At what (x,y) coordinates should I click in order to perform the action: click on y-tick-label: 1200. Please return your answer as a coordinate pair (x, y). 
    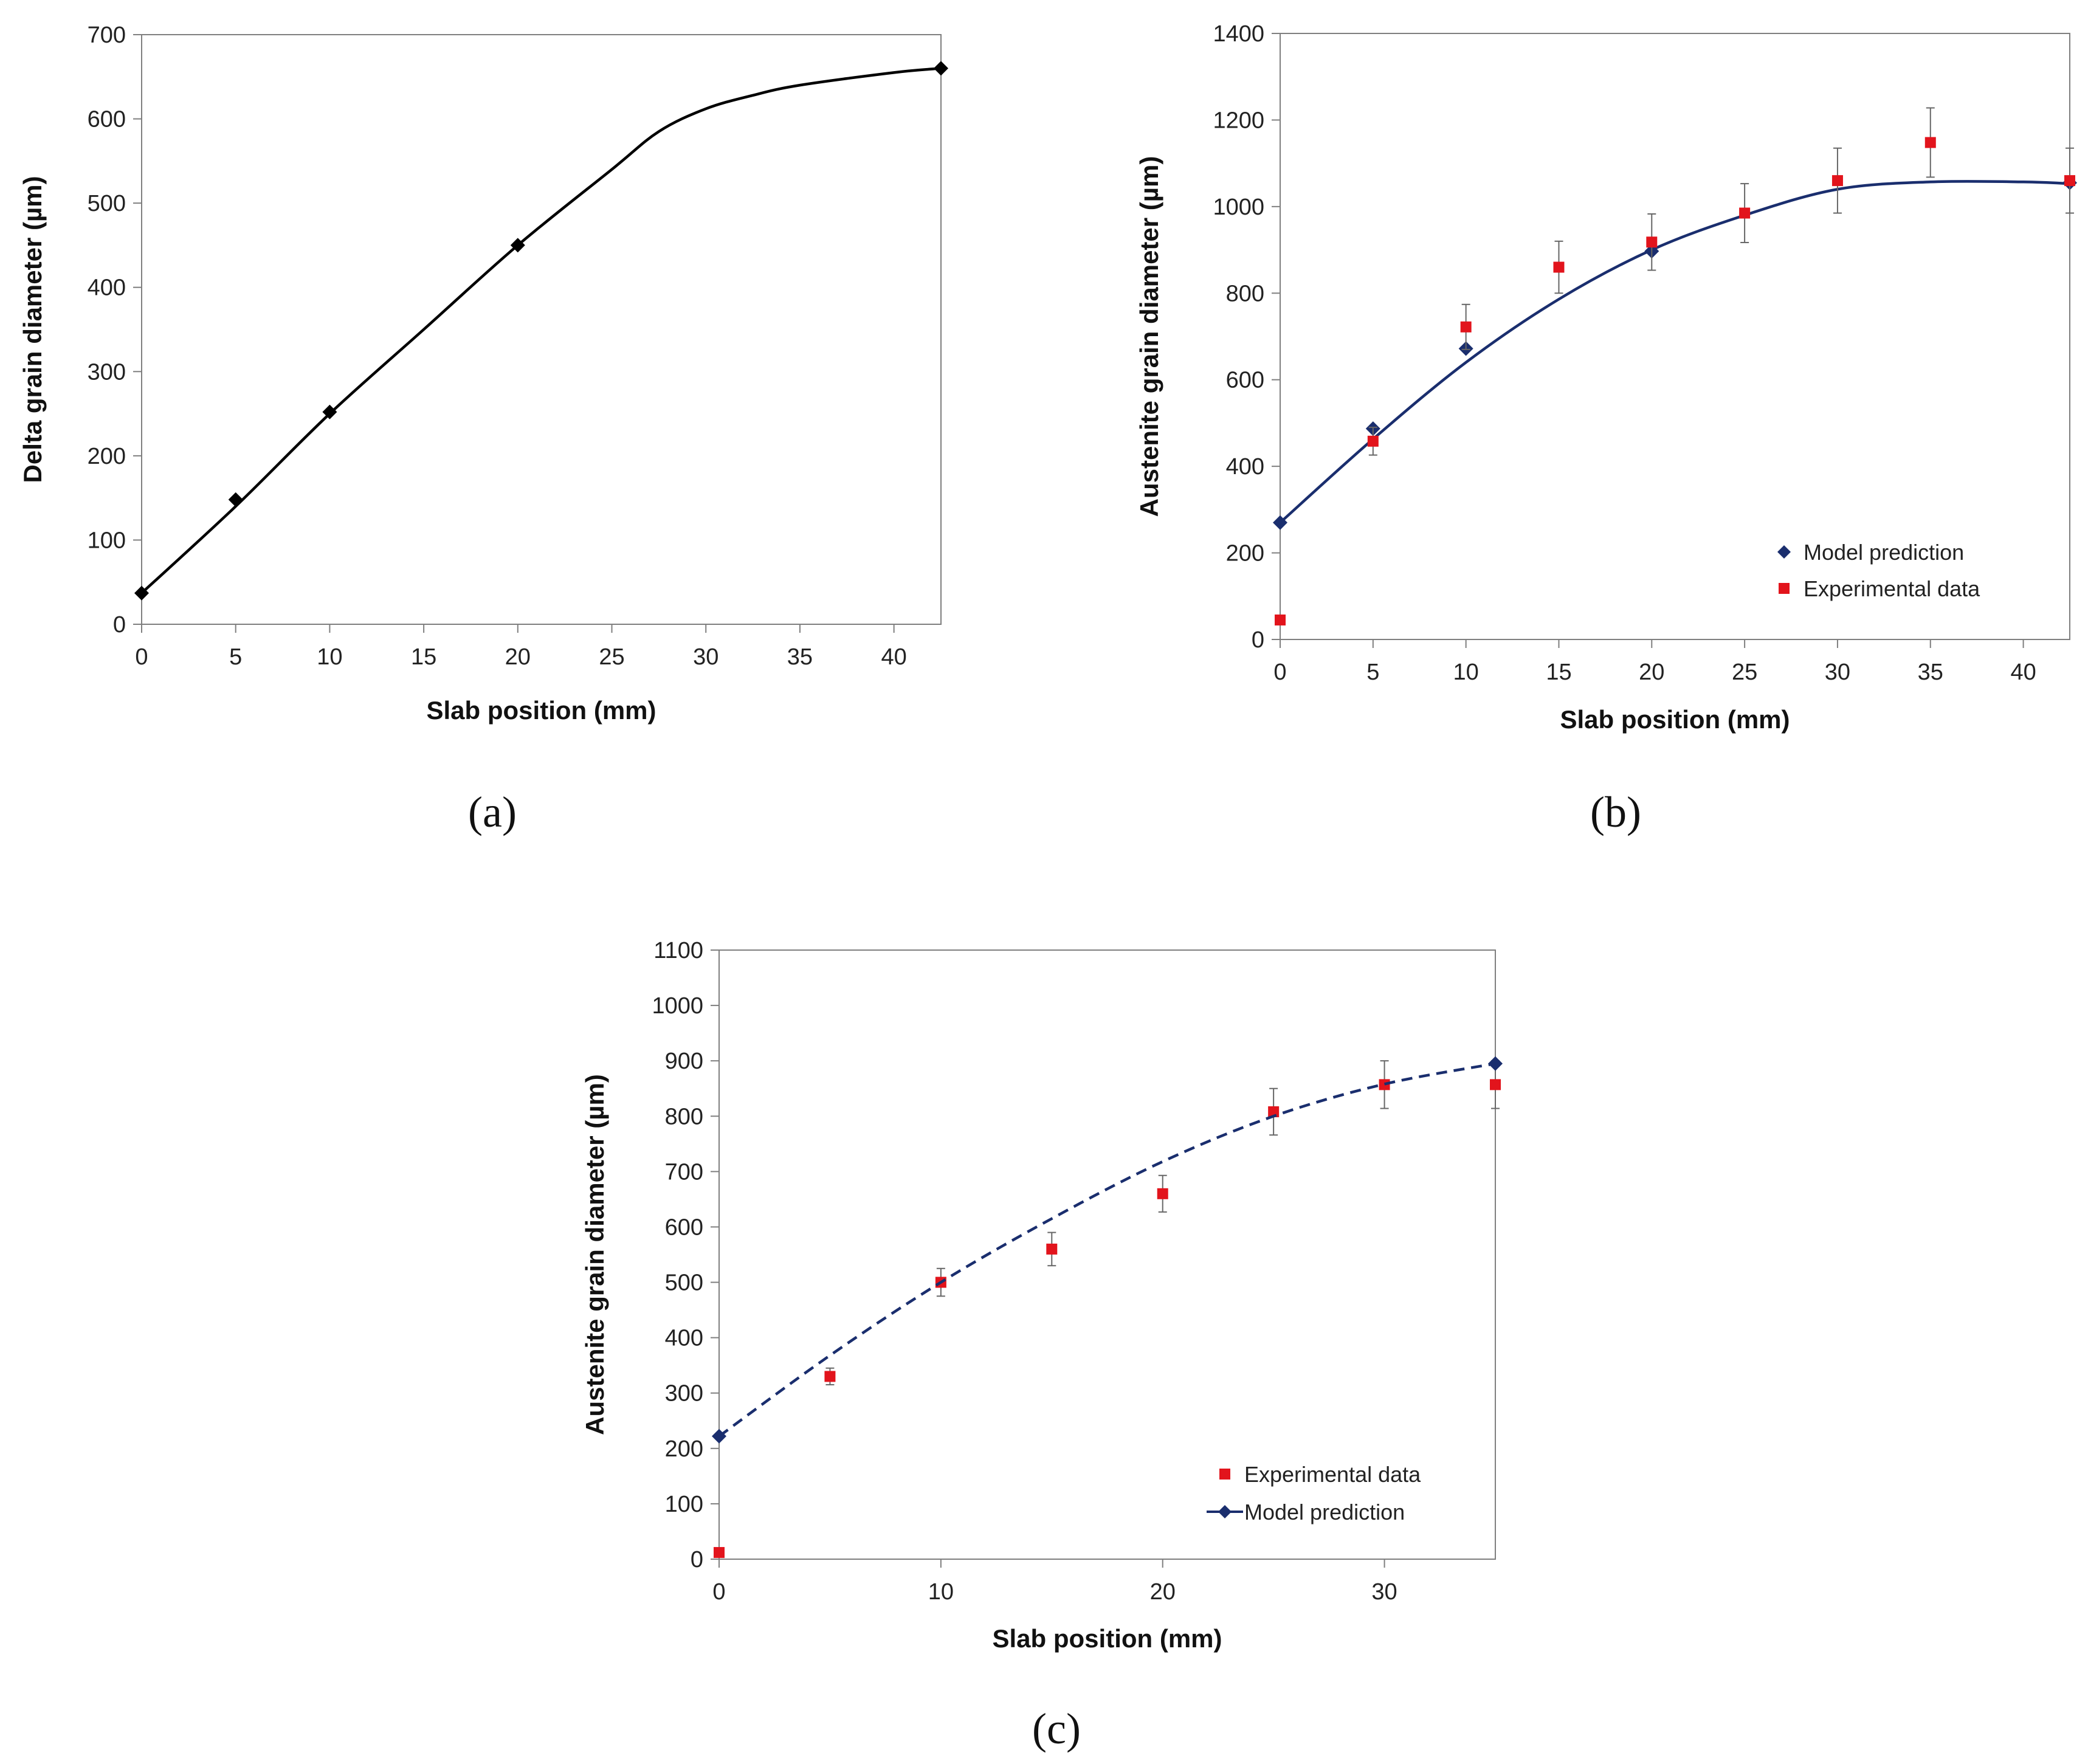
    Looking at the image, I should click on (1238, 120).